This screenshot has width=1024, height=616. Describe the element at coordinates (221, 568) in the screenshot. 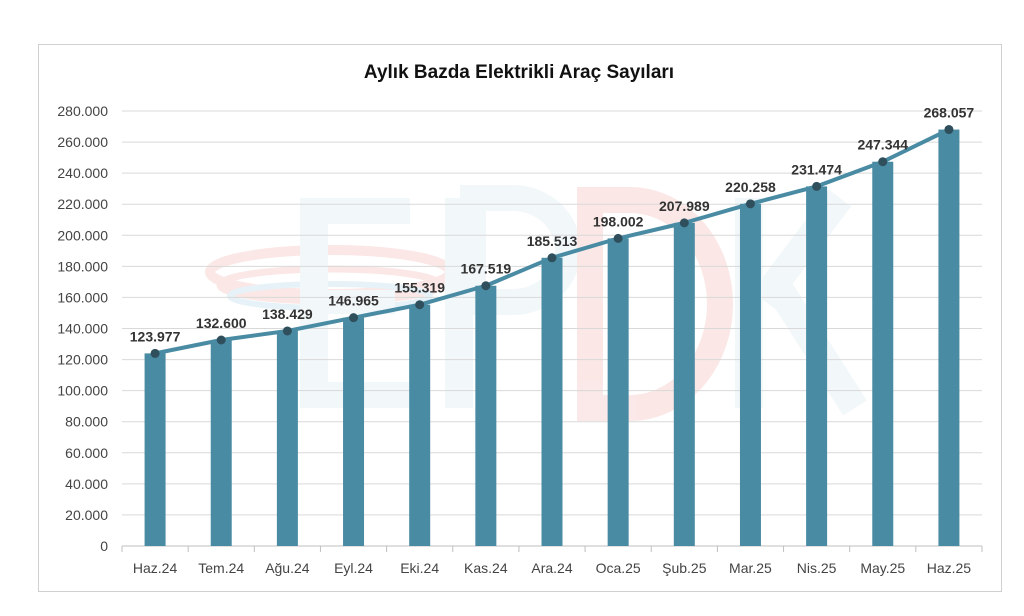

I see `x-tick-label: Tem.24` at that location.